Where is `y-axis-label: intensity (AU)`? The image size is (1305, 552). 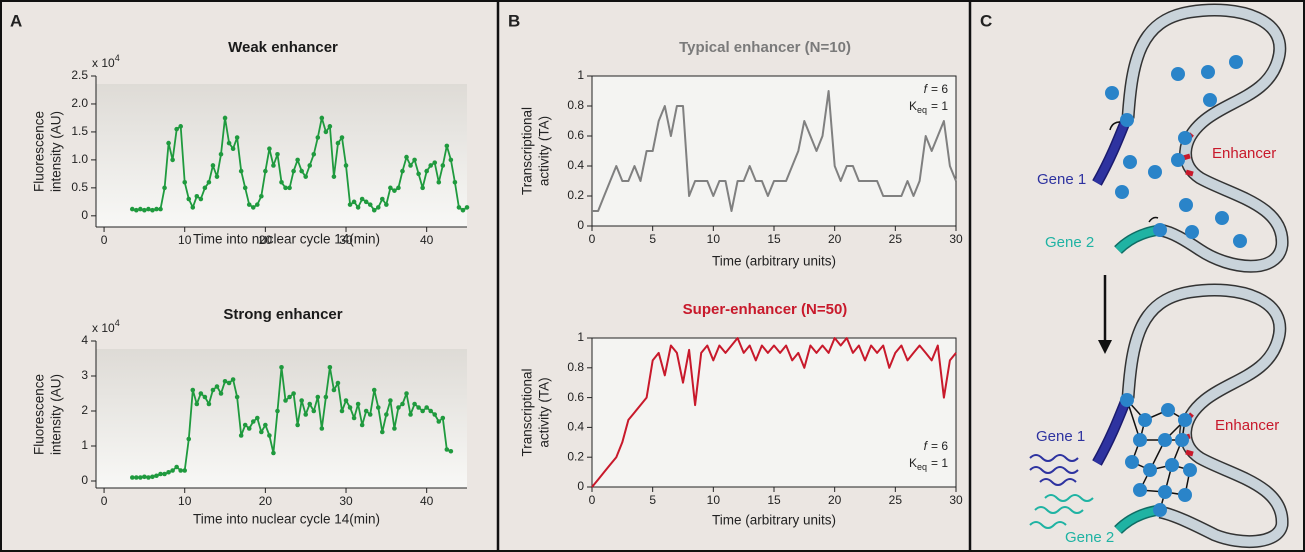 y-axis-label: intensity (AU) is located at coordinates (56, 414).